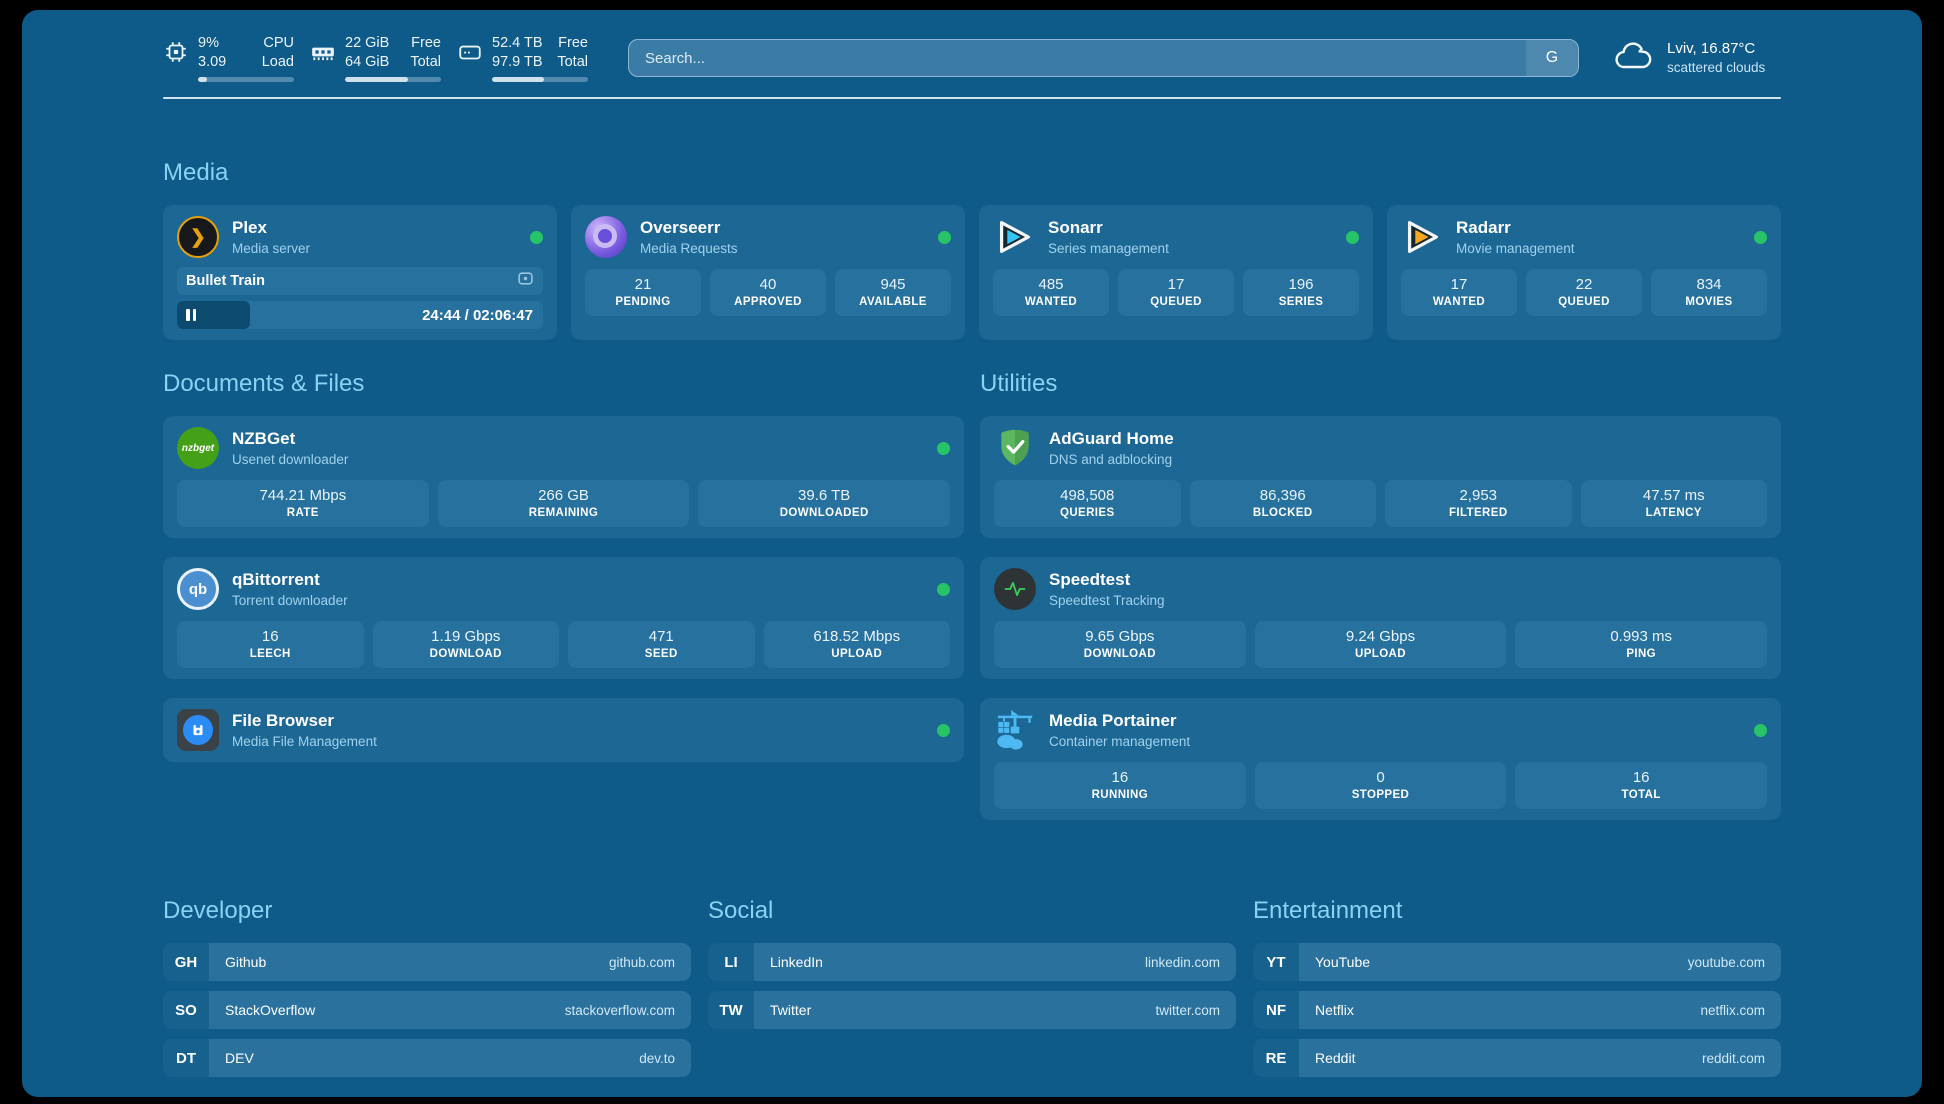 The width and height of the screenshot is (1944, 1104). I want to click on stat-box: 471 SEED, so click(661, 644).